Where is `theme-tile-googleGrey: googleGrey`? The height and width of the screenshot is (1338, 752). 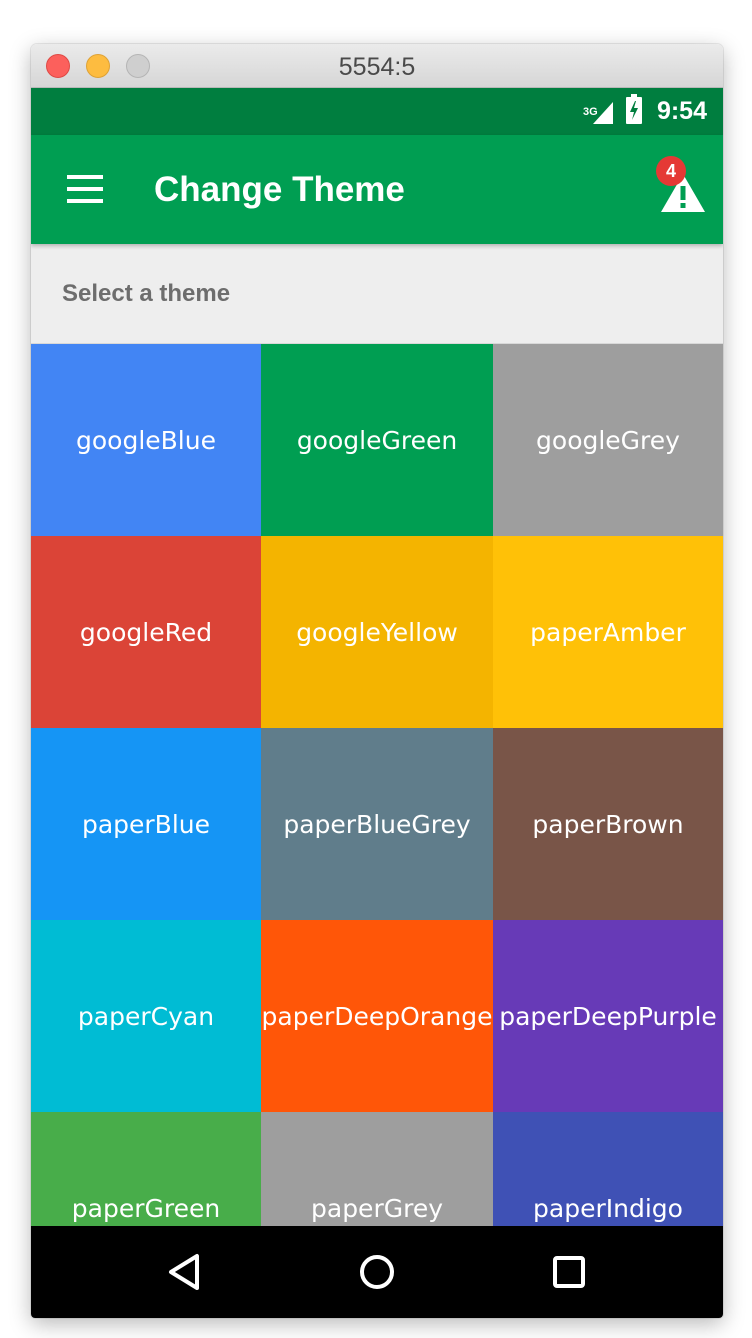
theme-tile-googleGrey: googleGrey is located at coordinates (608, 440).